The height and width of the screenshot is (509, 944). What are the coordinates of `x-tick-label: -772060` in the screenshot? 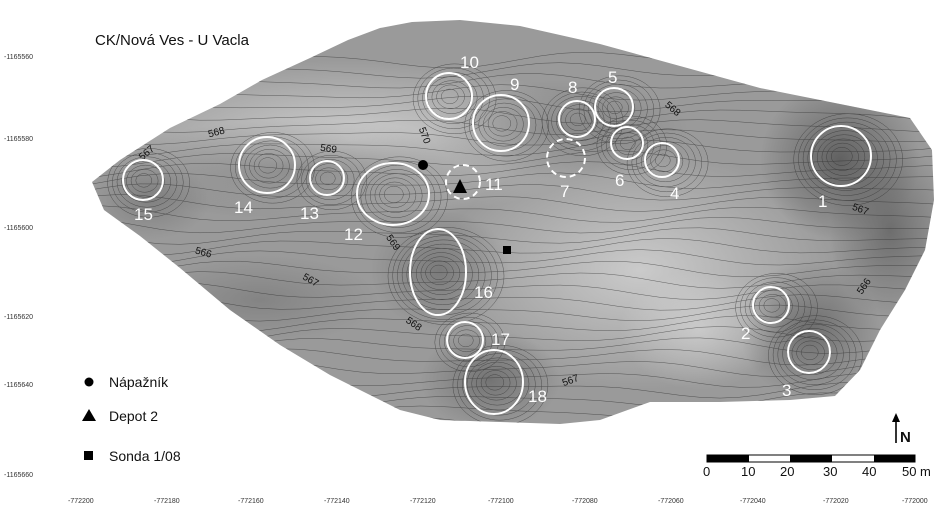 It's located at (671, 501).